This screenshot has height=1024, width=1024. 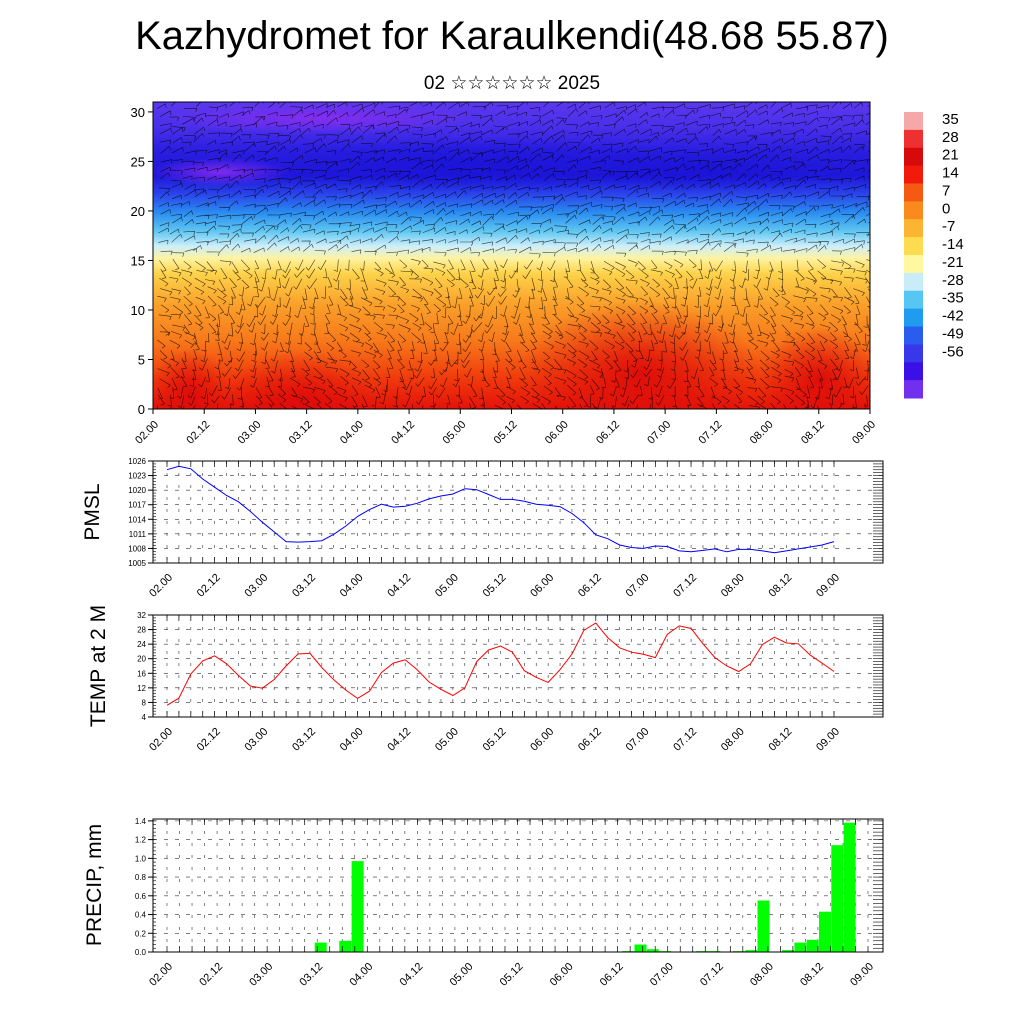 What do you see at coordinates (352, 740) in the screenshot?
I see `temp-xtick-label: 04.00` at bounding box center [352, 740].